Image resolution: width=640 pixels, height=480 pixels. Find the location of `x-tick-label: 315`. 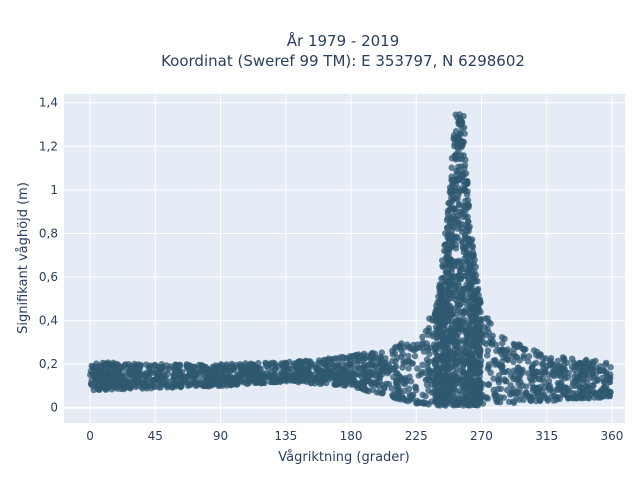

x-tick-label: 315 is located at coordinates (546, 436).